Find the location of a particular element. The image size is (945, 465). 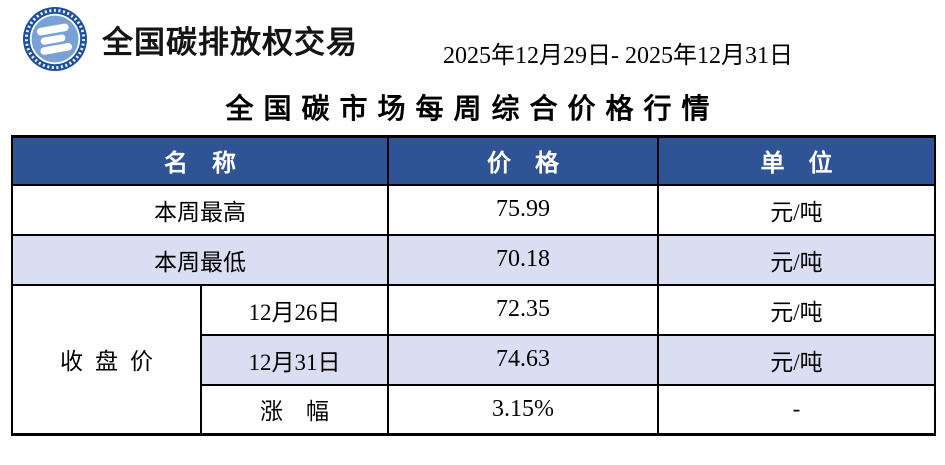

name-cell: 本周最低 is located at coordinates (200, 259).